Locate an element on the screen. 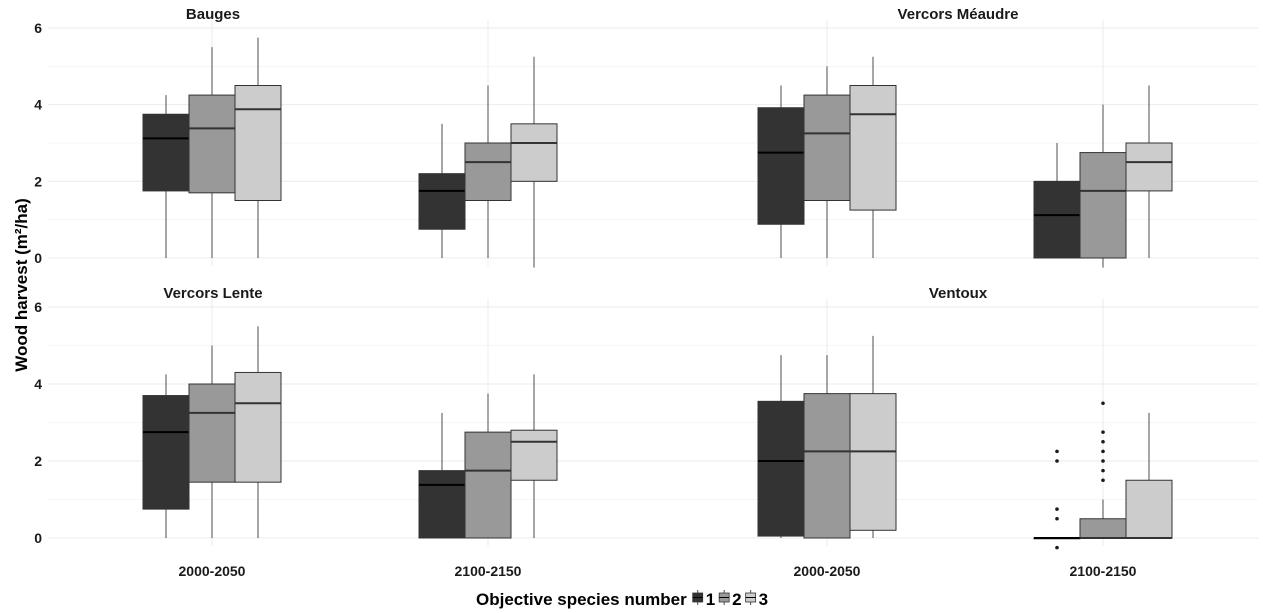  panel-title: Ventoux is located at coordinates (958, 293).